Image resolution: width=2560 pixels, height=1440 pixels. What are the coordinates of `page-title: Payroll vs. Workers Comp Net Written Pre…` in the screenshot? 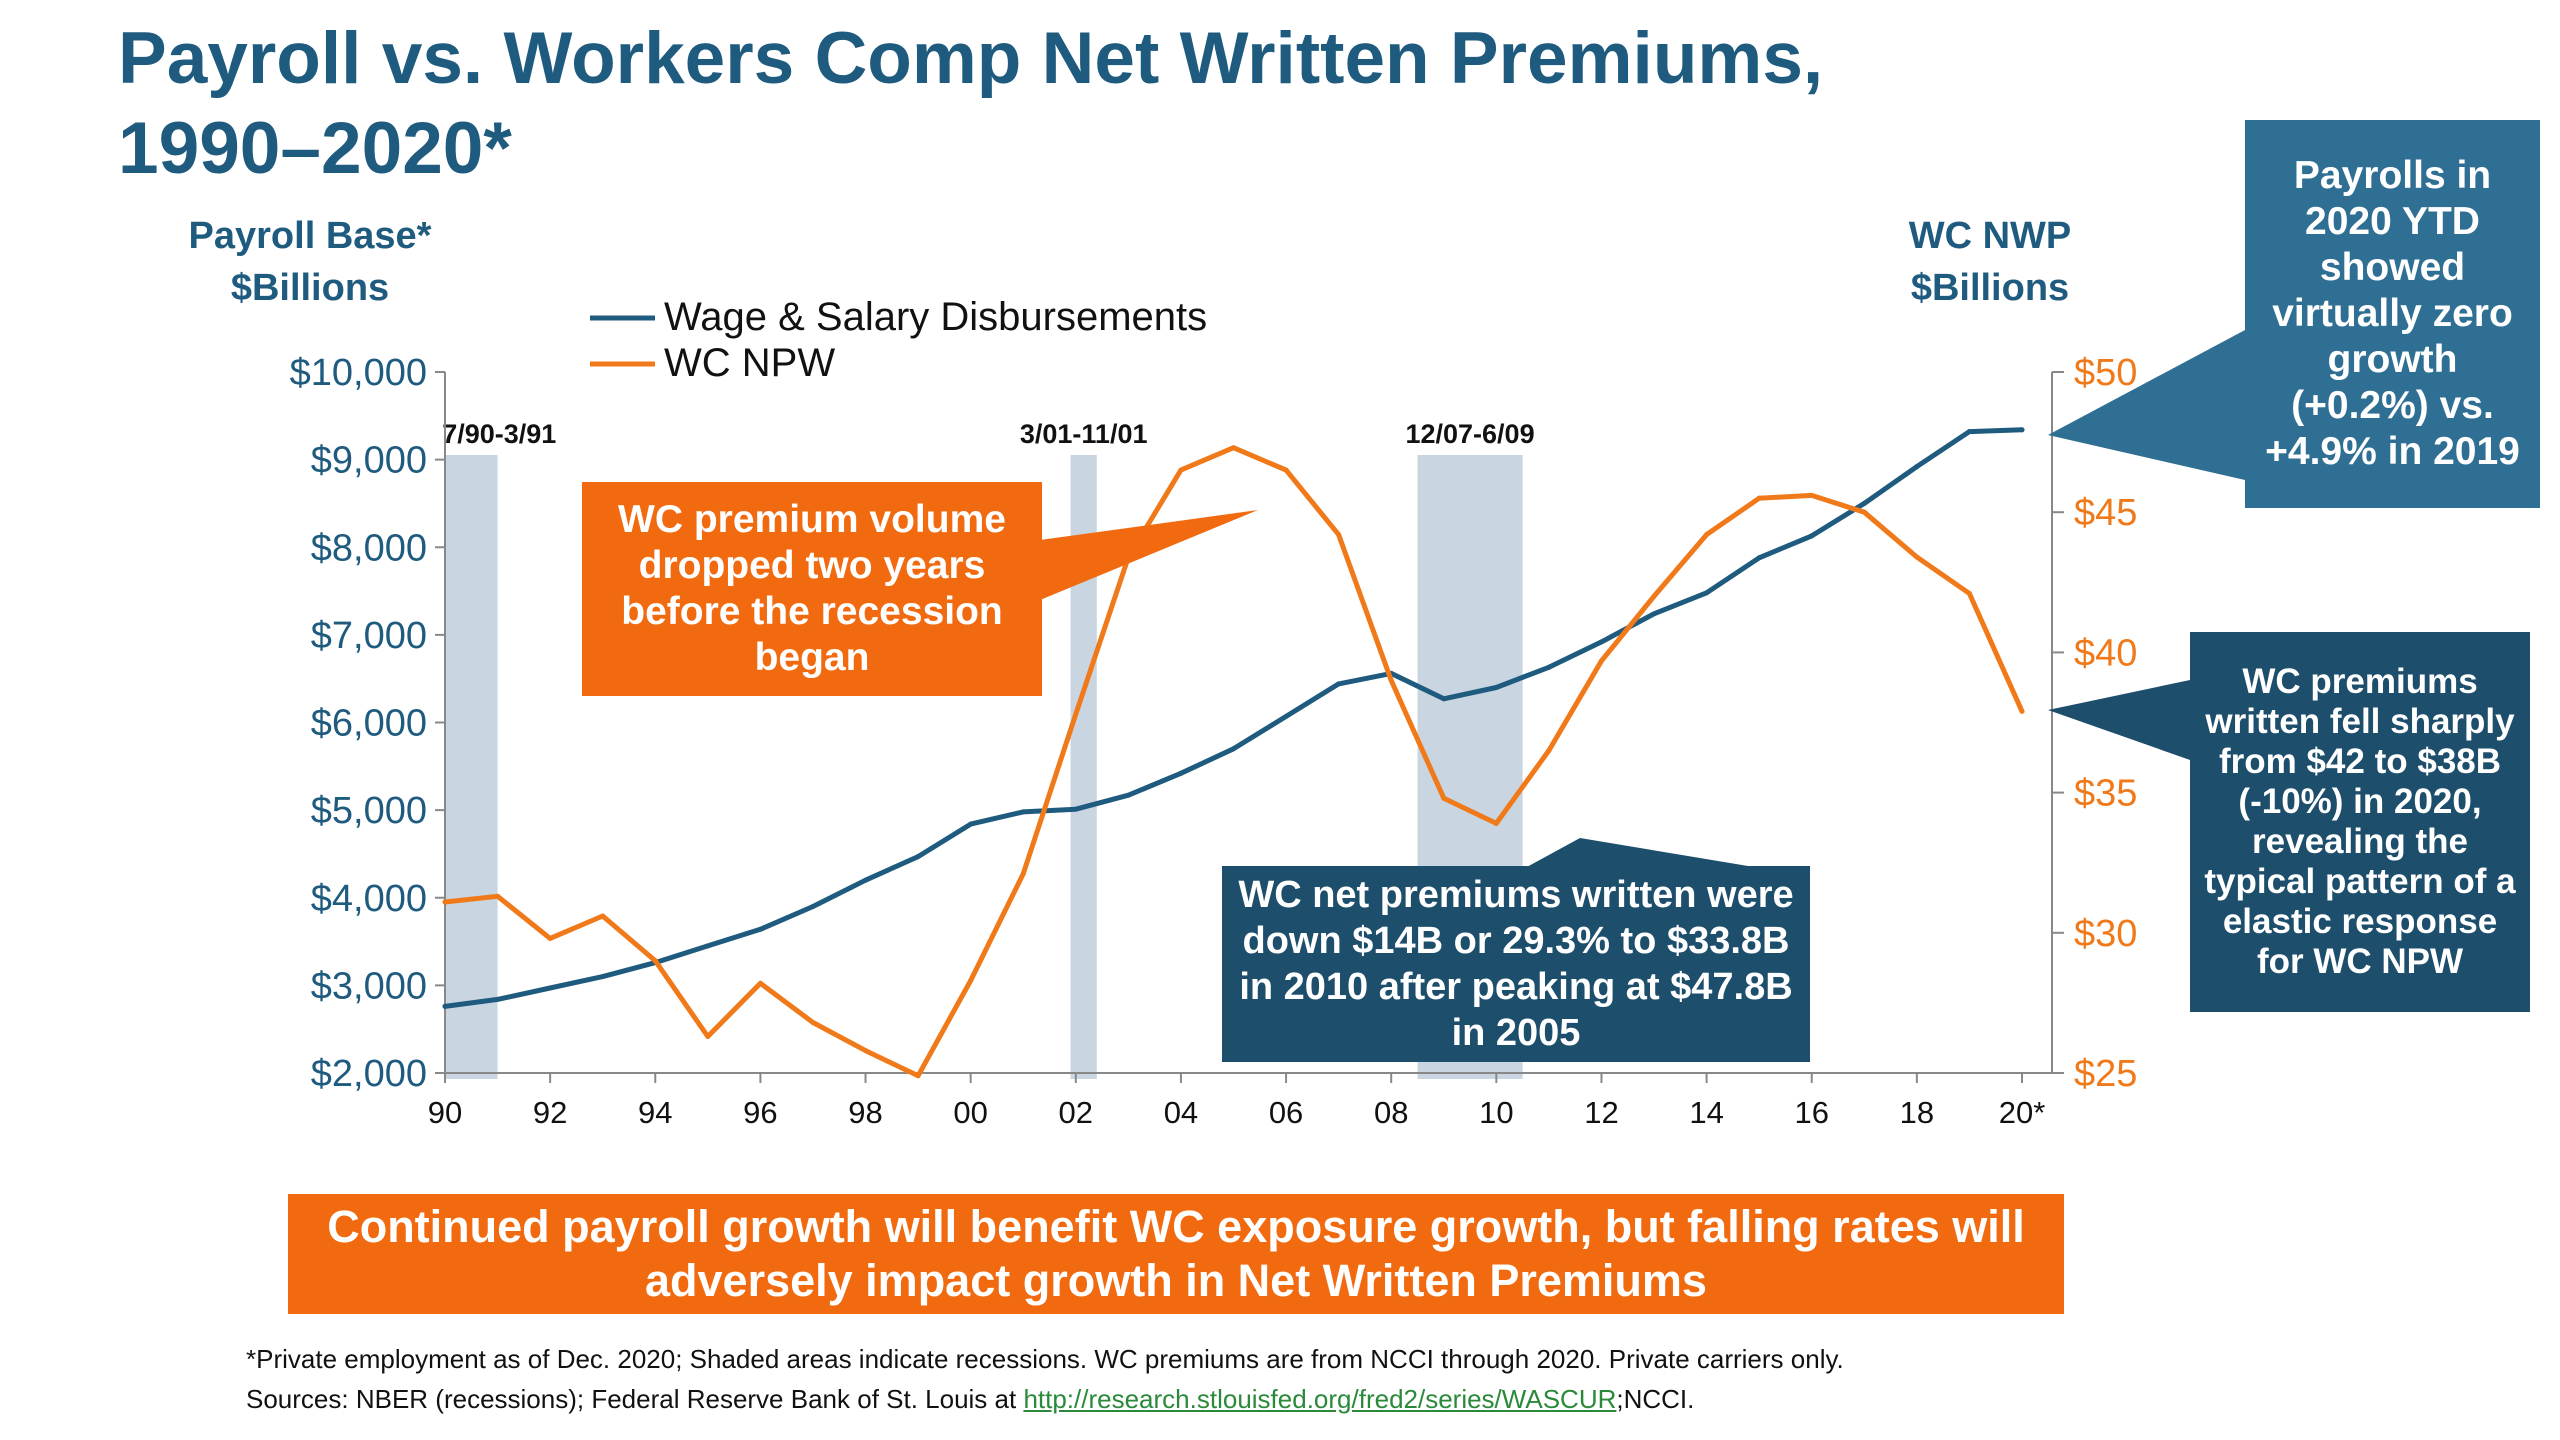 It's located at (1068, 104).